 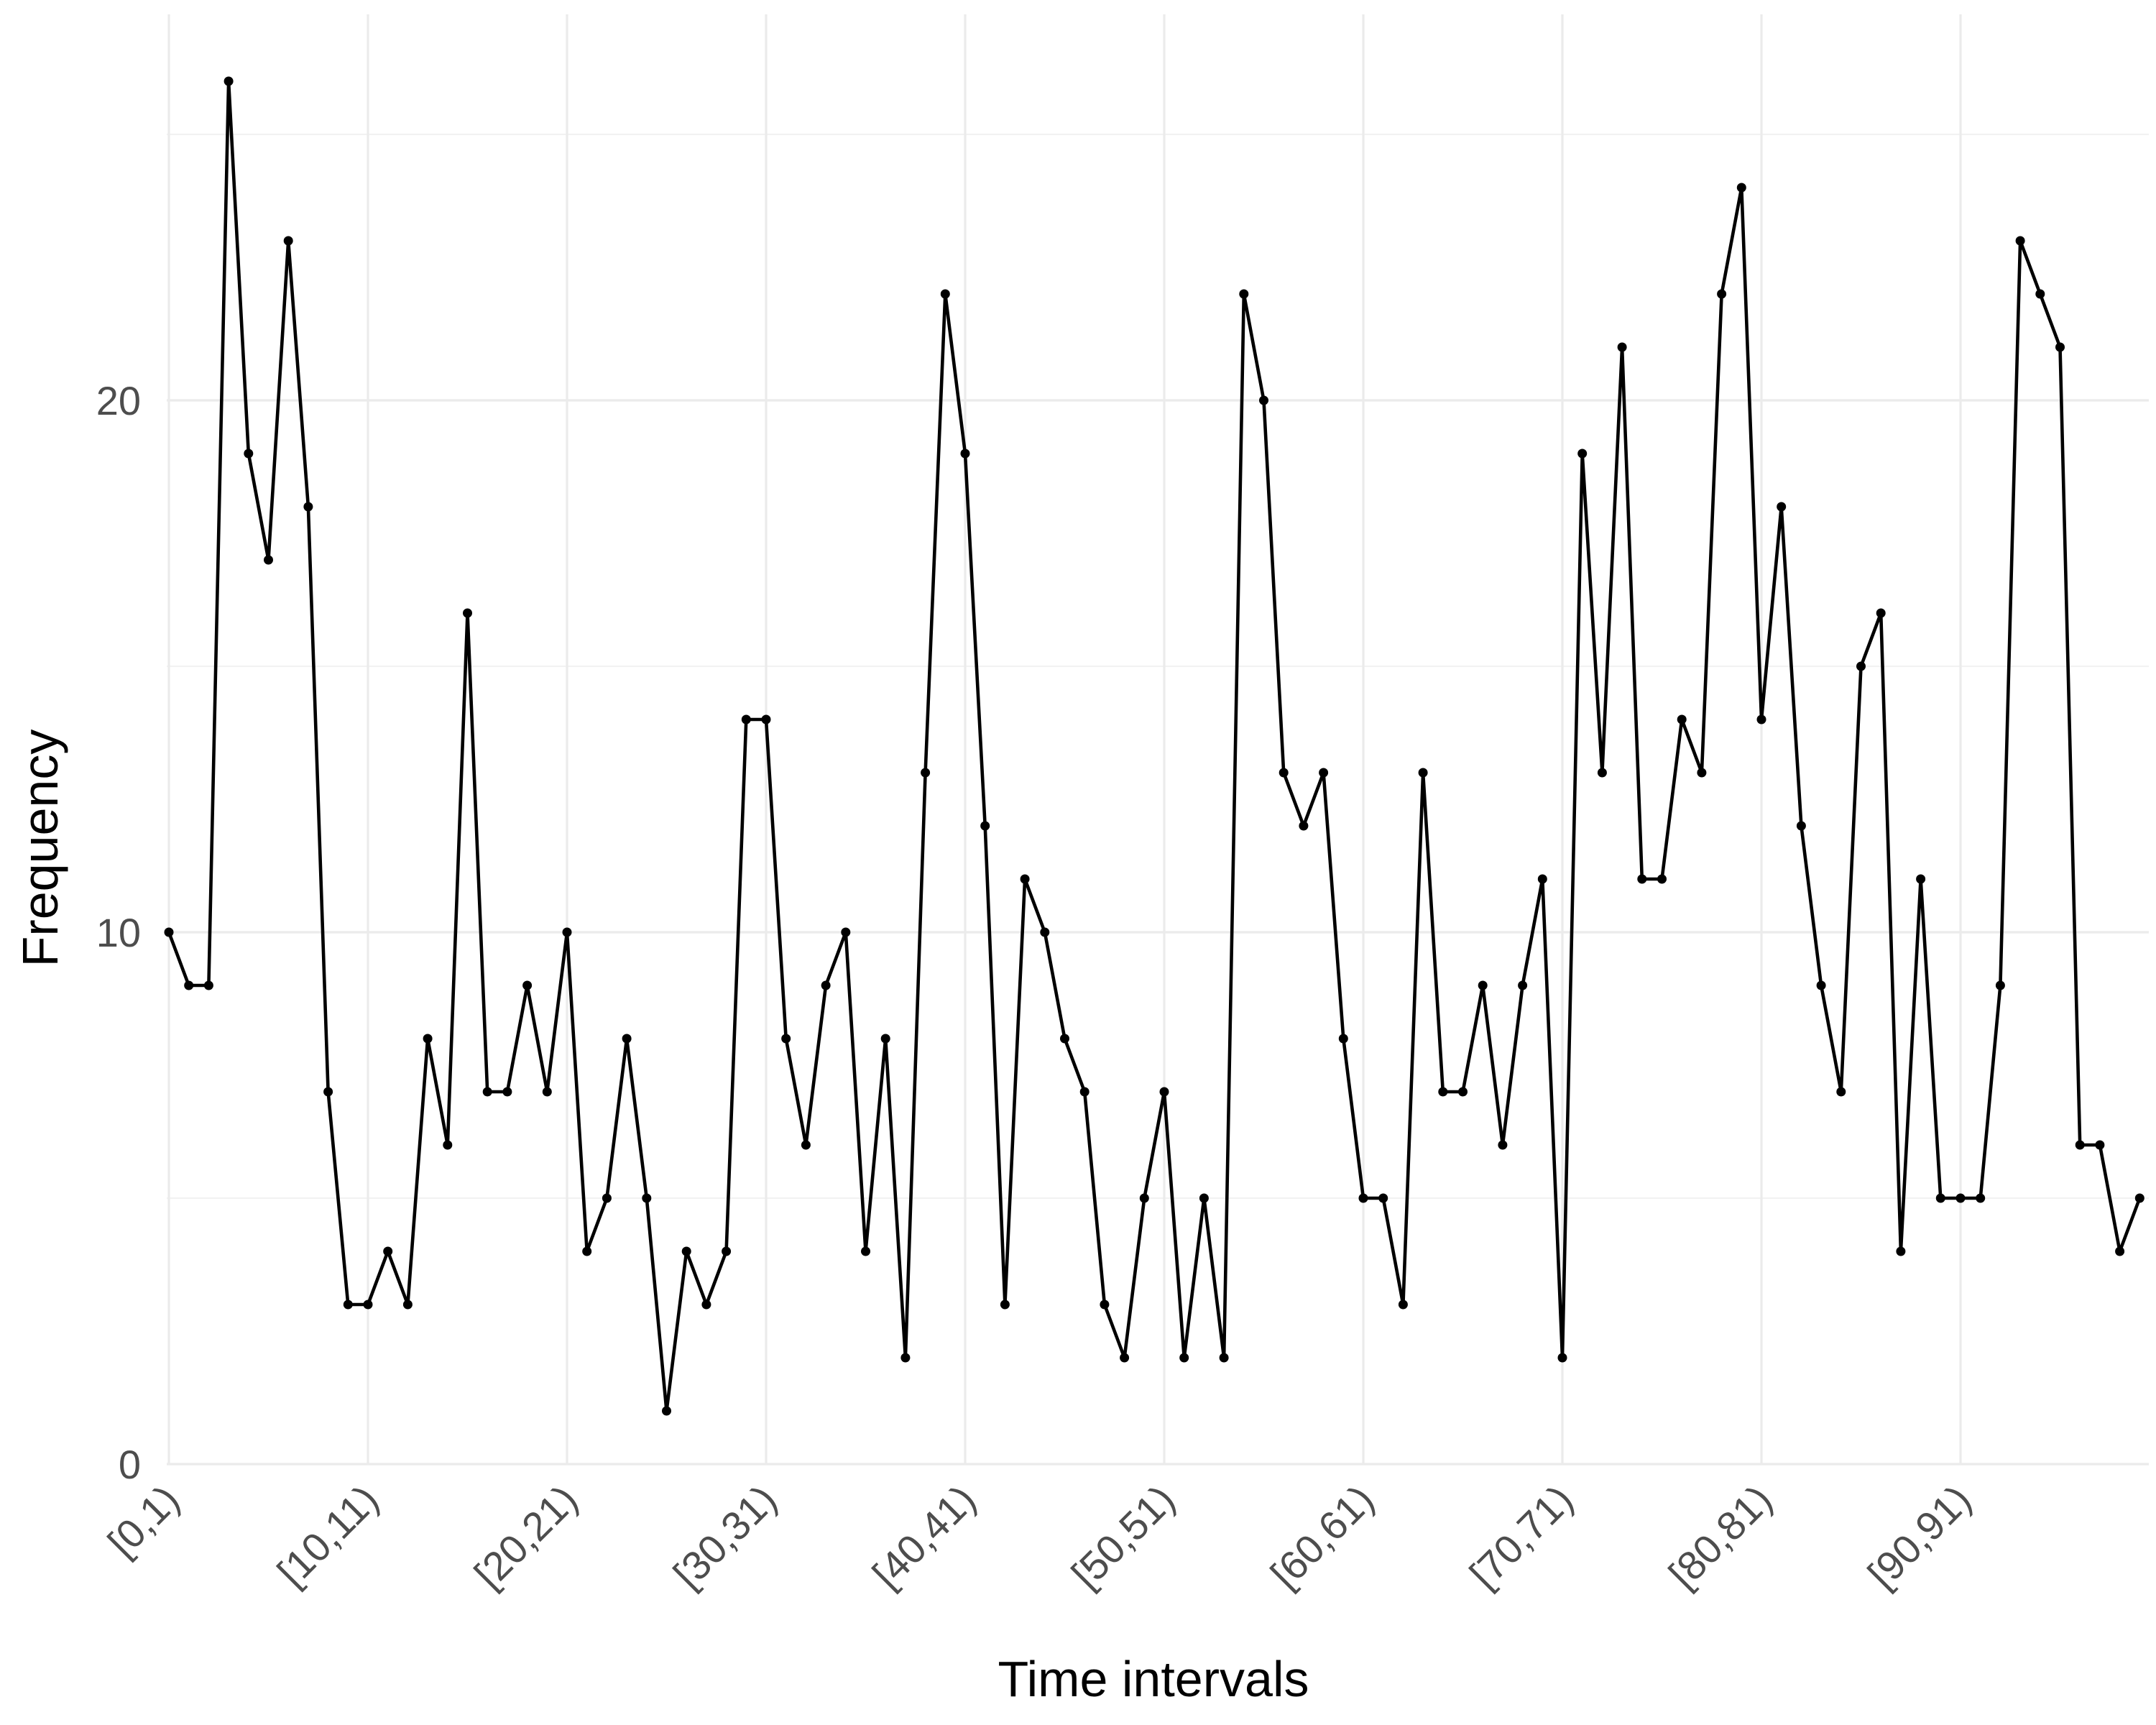 I want to click on y-axis-title: Frequency, so click(x=40, y=848).